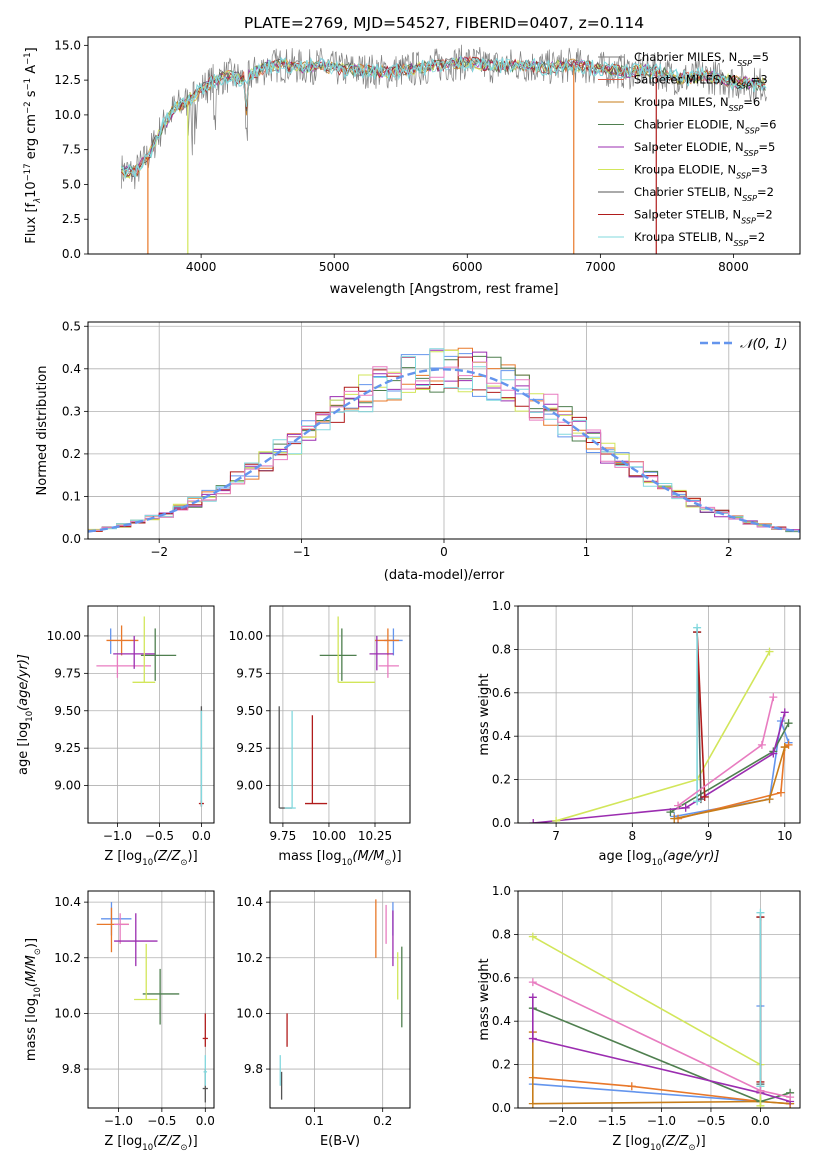 This screenshot has width=819, height=1170. What do you see at coordinates (759, 170) in the screenshot?
I see `legend-label-tail: =3` at bounding box center [759, 170].